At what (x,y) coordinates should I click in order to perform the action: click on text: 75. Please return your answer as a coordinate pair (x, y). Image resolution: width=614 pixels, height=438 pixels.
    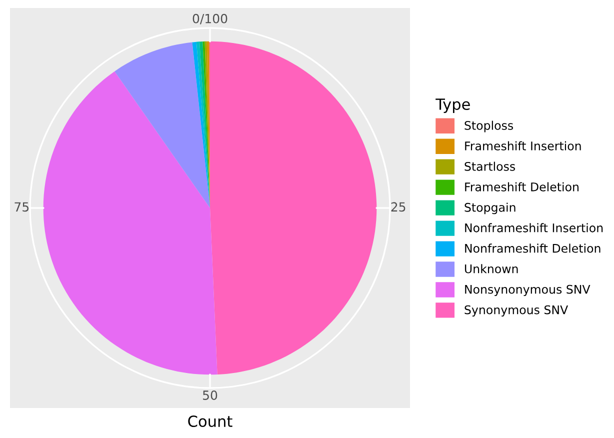
    Looking at the image, I should click on (21, 207).